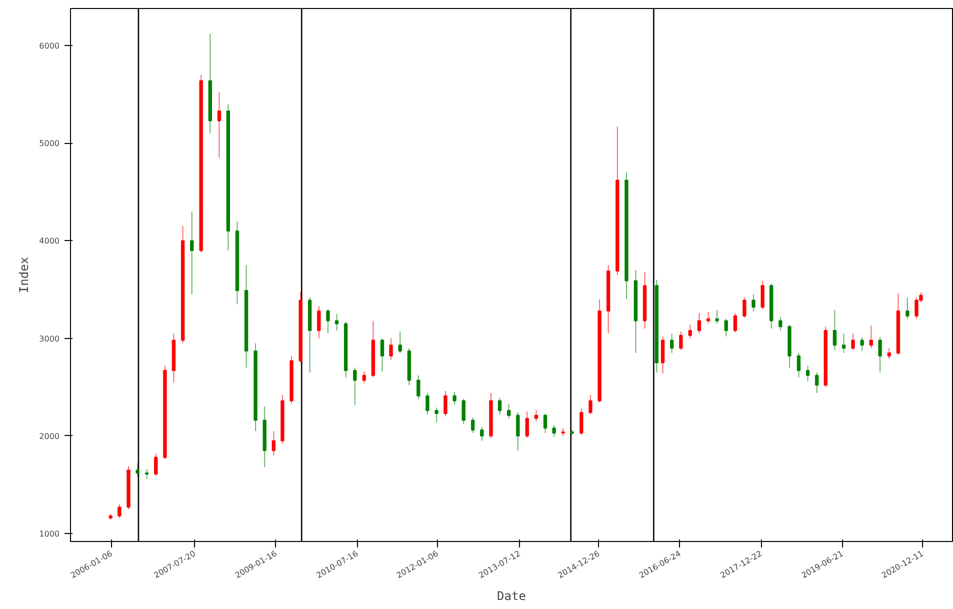 The height and width of the screenshot is (609, 953). I want to click on y-tick-label: 1000, so click(49, 534).